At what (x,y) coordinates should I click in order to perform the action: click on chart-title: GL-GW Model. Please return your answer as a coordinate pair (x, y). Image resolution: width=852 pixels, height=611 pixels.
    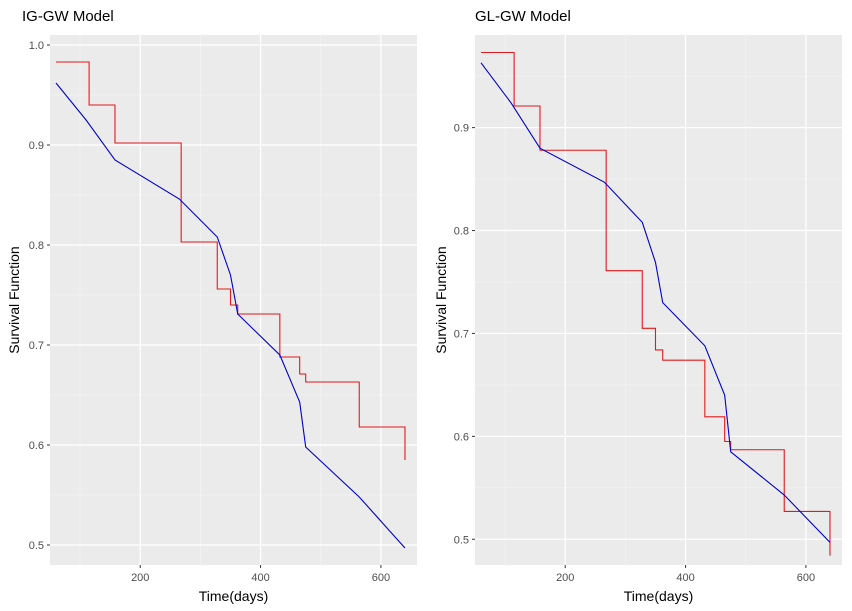
    Looking at the image, I should click on (523, 16).